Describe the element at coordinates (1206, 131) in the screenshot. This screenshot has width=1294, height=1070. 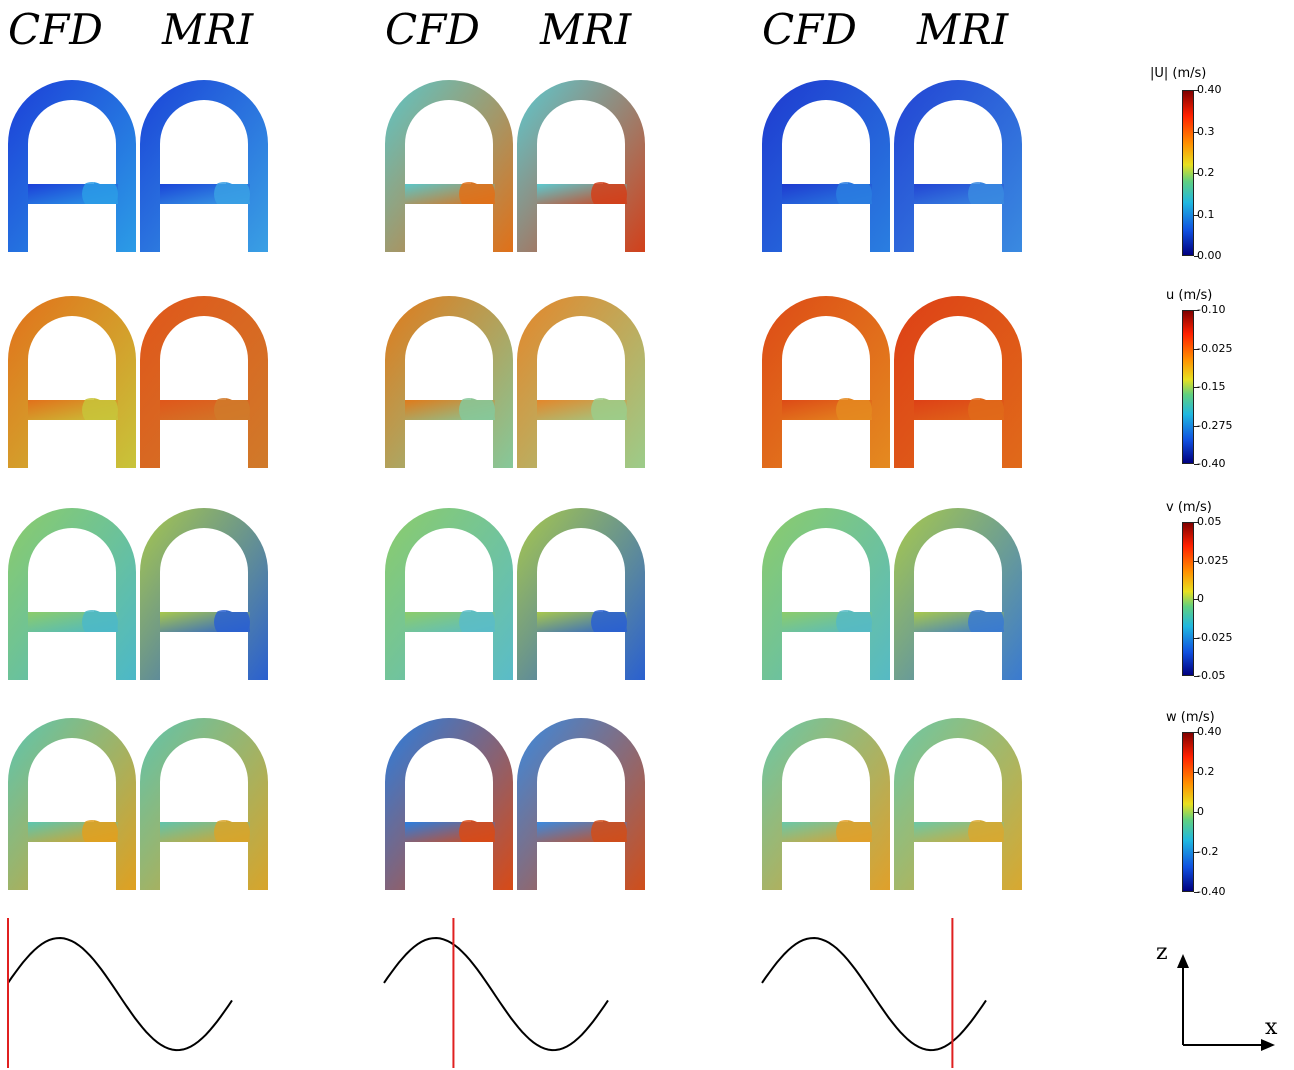
I see `colorbar-tick-label: 0.3` at that location.